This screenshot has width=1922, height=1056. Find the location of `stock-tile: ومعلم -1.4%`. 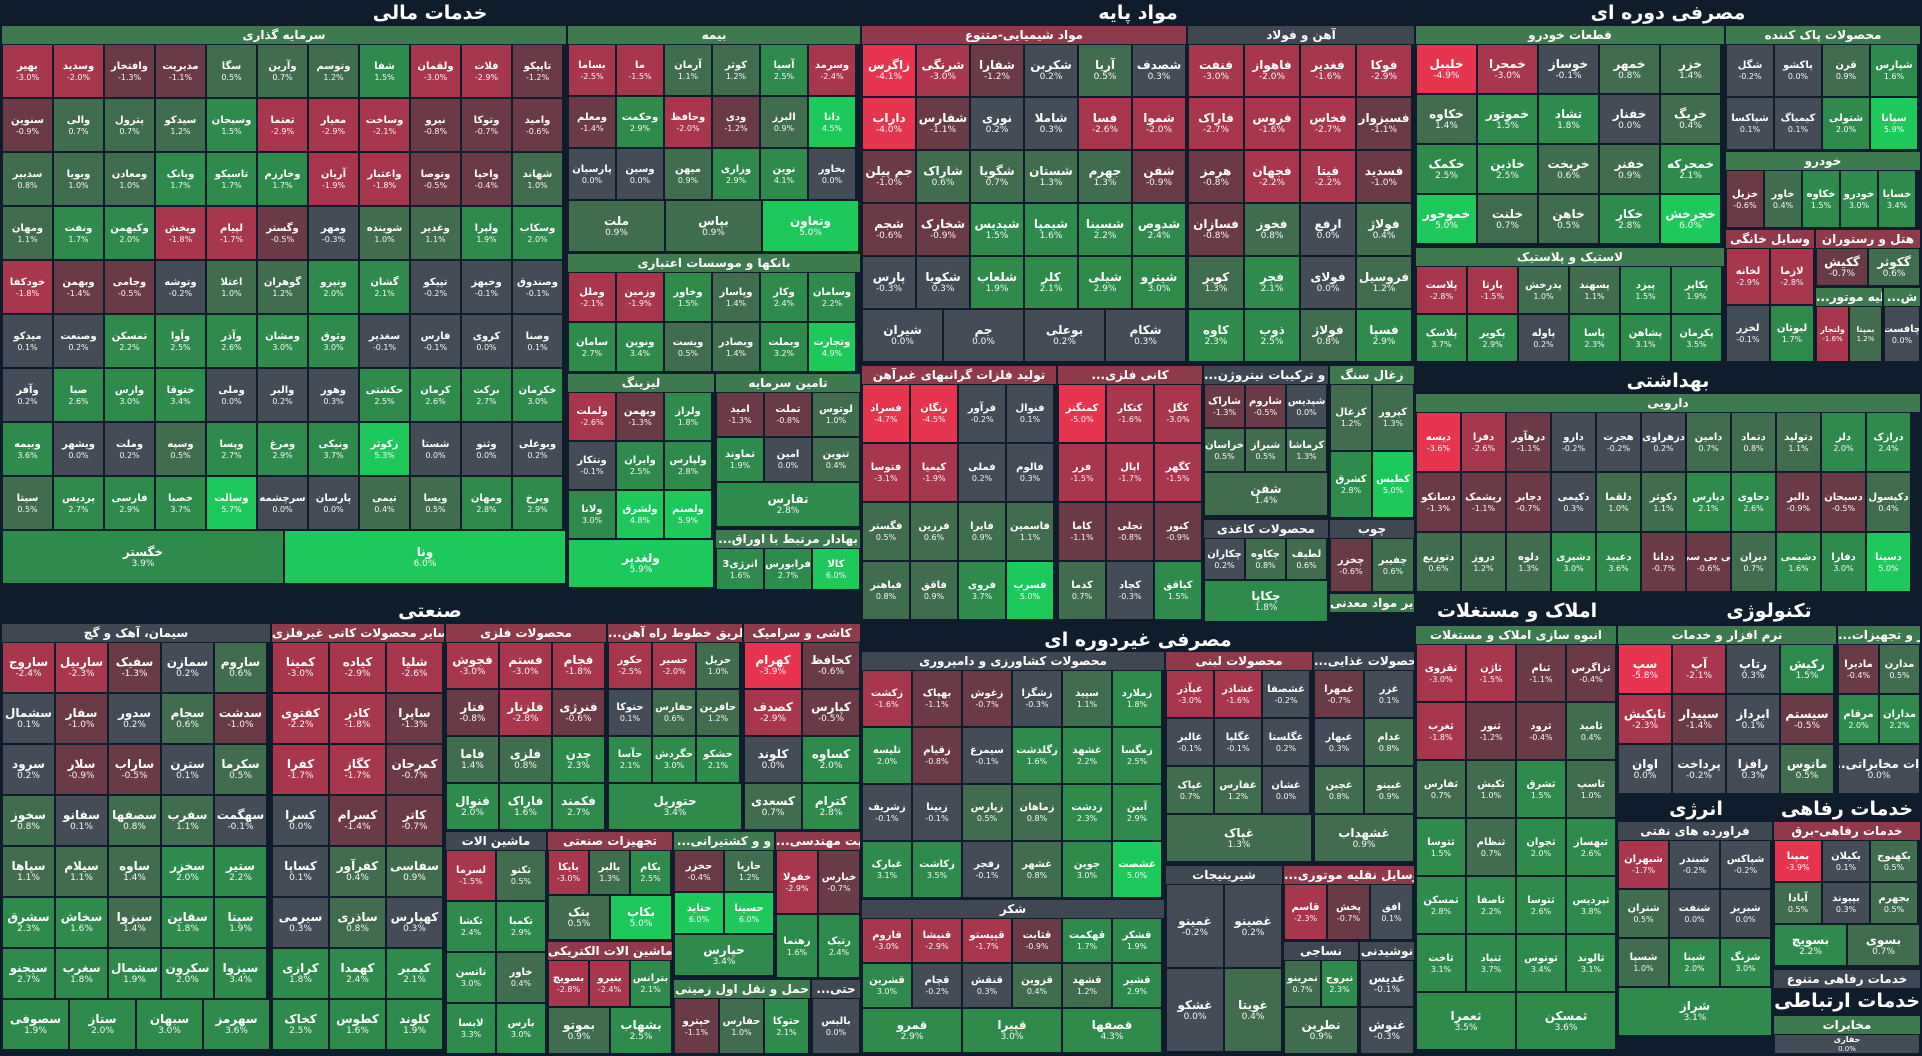

stock-tile: ومعلم -1.4% is located at coordinates (592, 122).